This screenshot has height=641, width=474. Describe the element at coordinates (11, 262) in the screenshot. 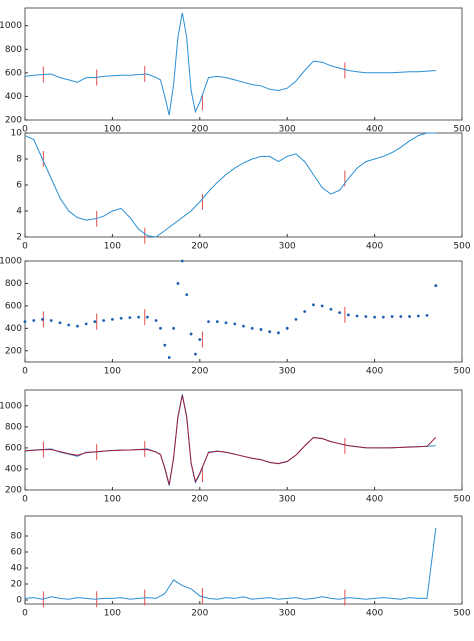

I see `y-tick-label: 1000` at that location.